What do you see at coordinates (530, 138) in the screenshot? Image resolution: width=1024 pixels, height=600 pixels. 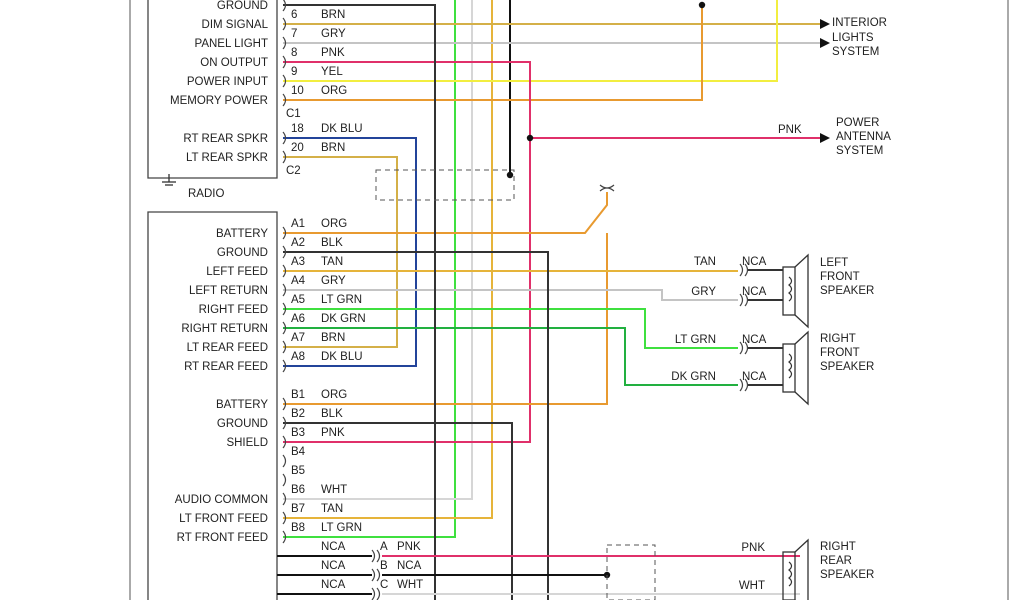 I see `splice-dot` at bounding box center [530, 138].